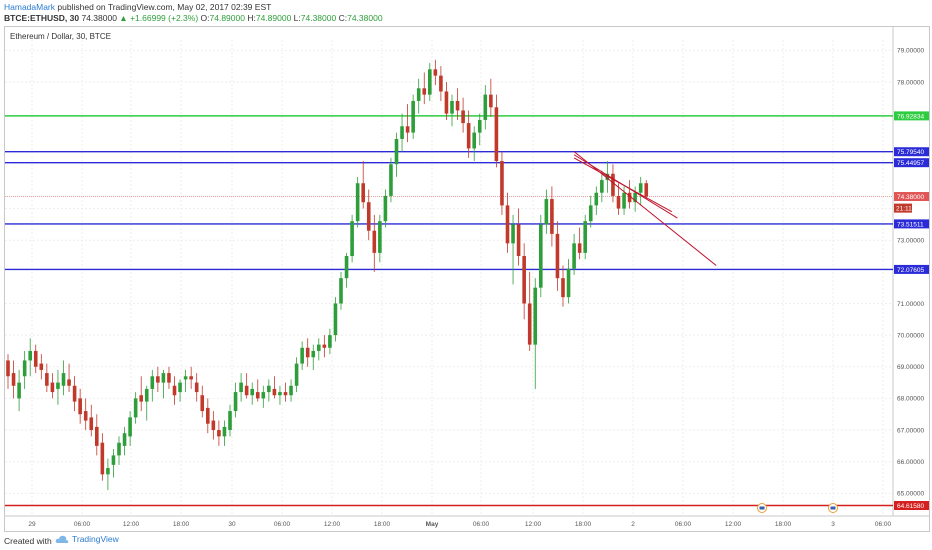 The image size is (932, 550). I want to click on trend-line, so click(623, 185).